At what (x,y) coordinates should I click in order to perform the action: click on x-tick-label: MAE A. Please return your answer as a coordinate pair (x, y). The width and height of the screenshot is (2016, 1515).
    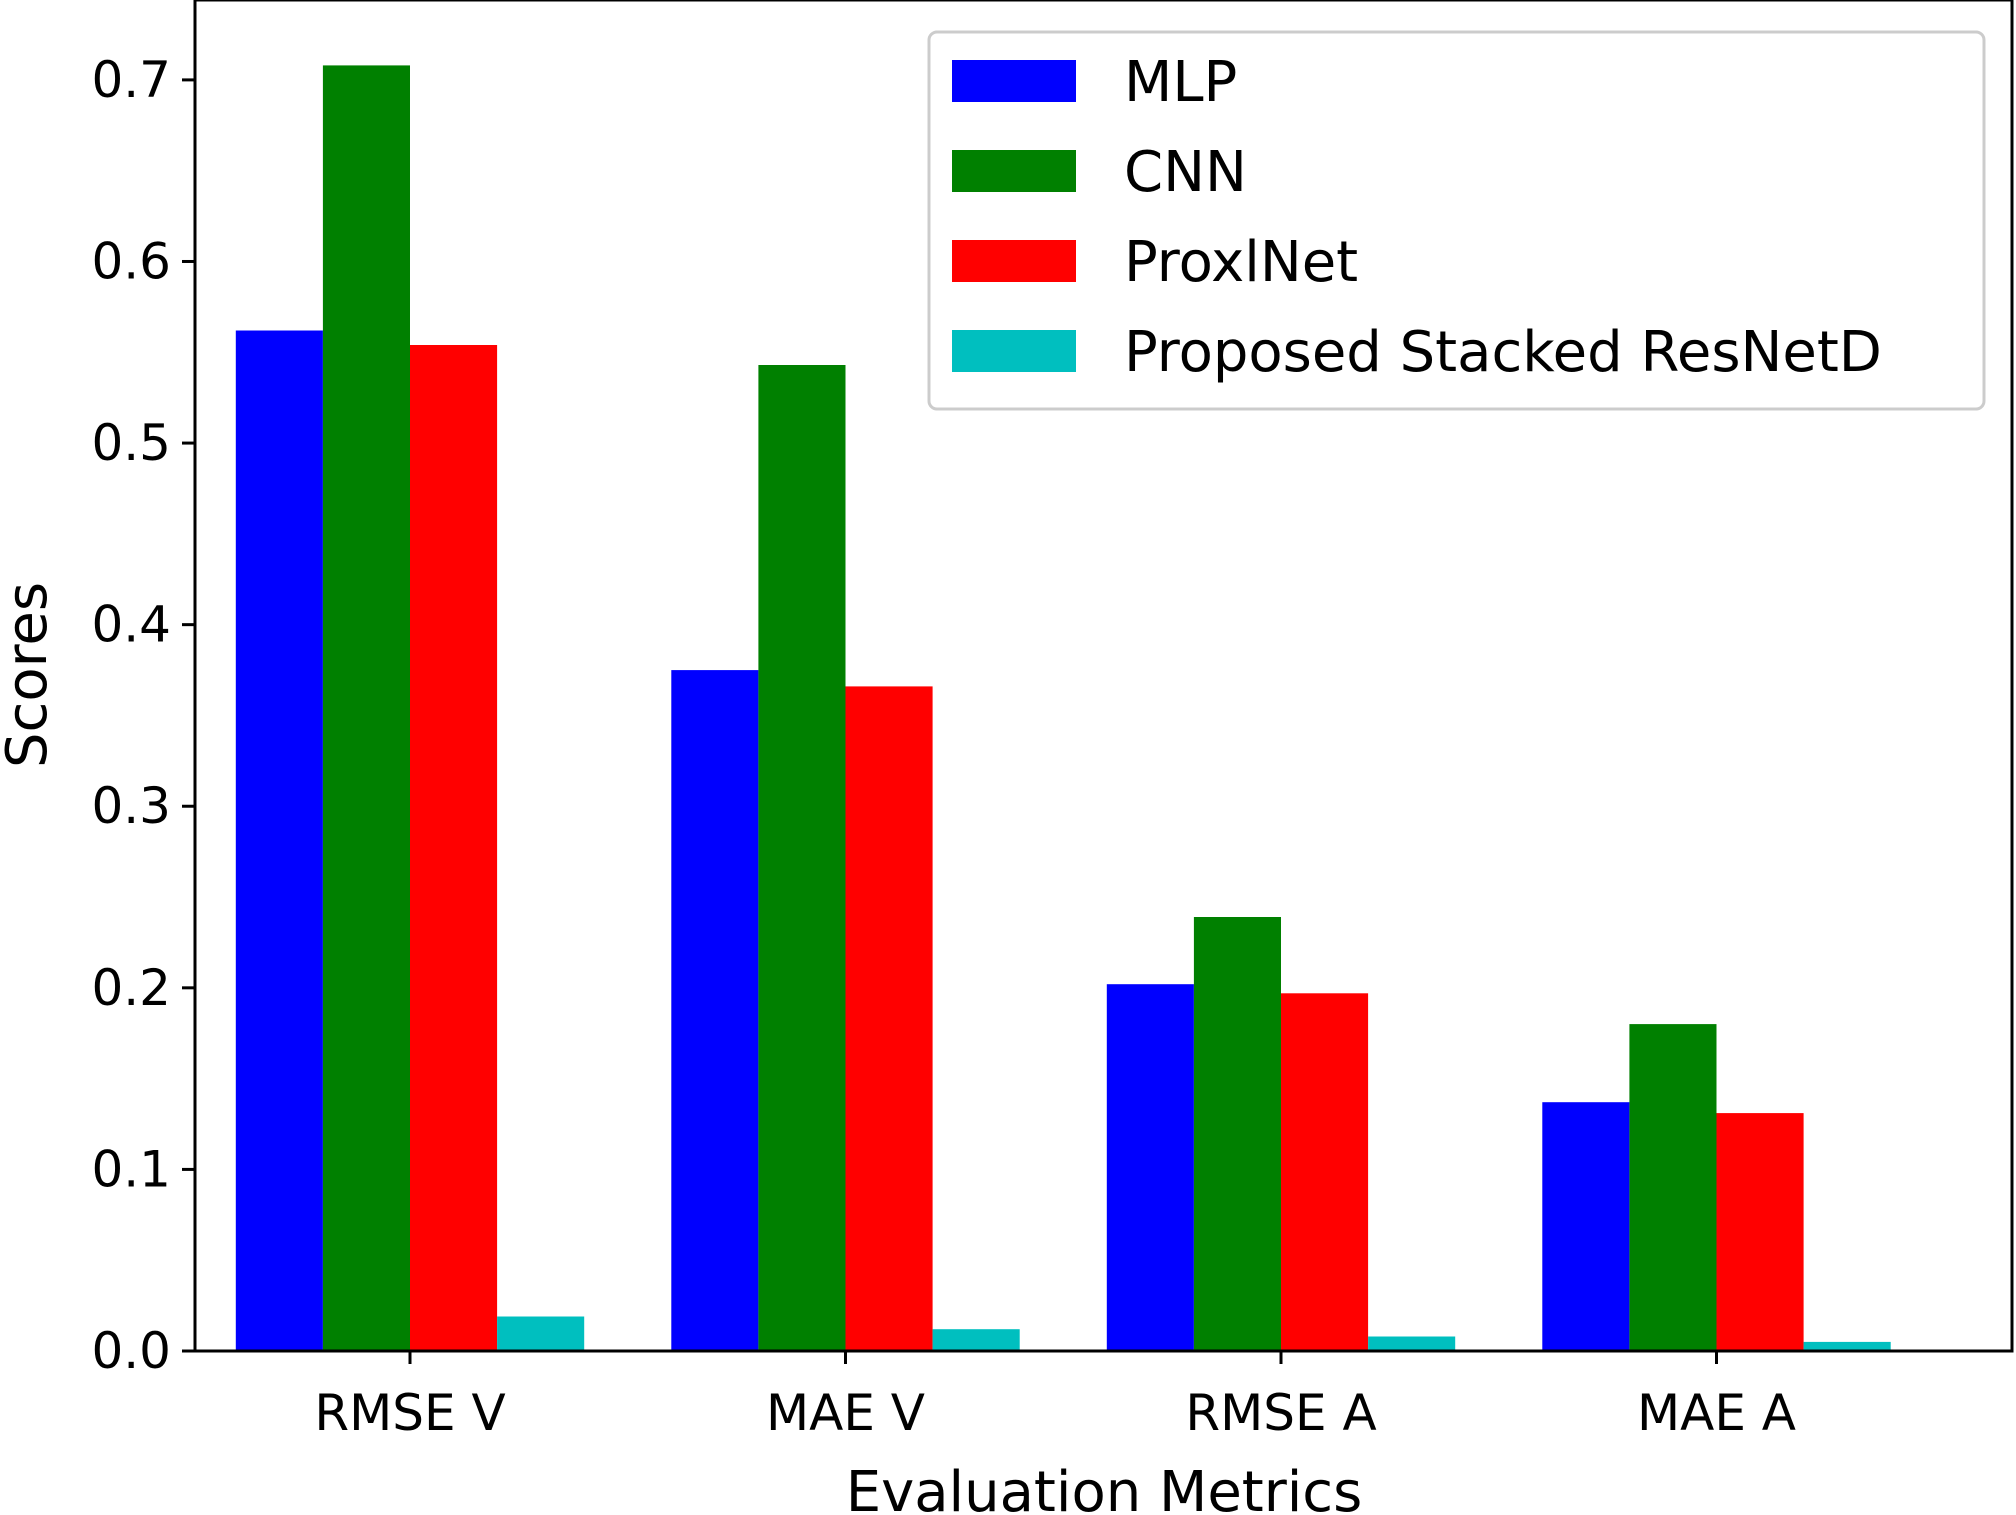
    Looking at the image, I should click on (1716, 1413).